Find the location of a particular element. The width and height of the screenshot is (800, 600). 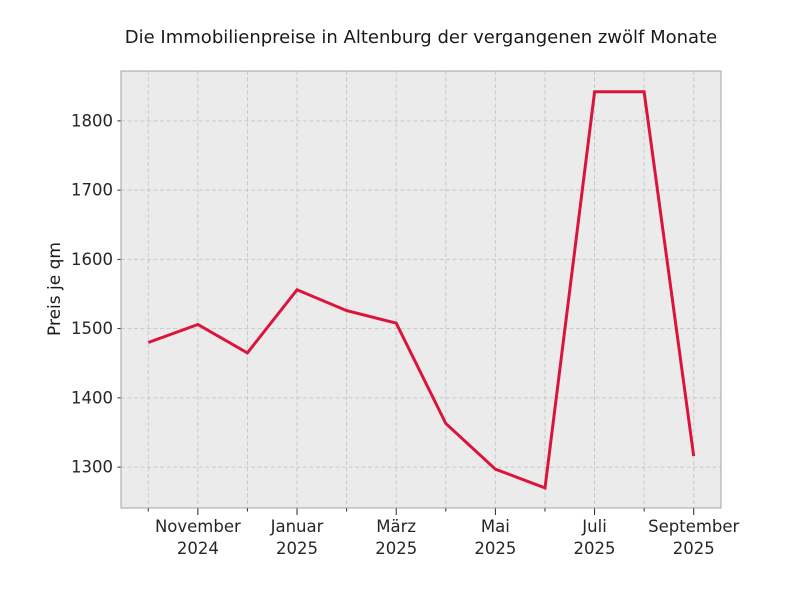

y-tick-label: 1300 is located at coordinates (92, 467).